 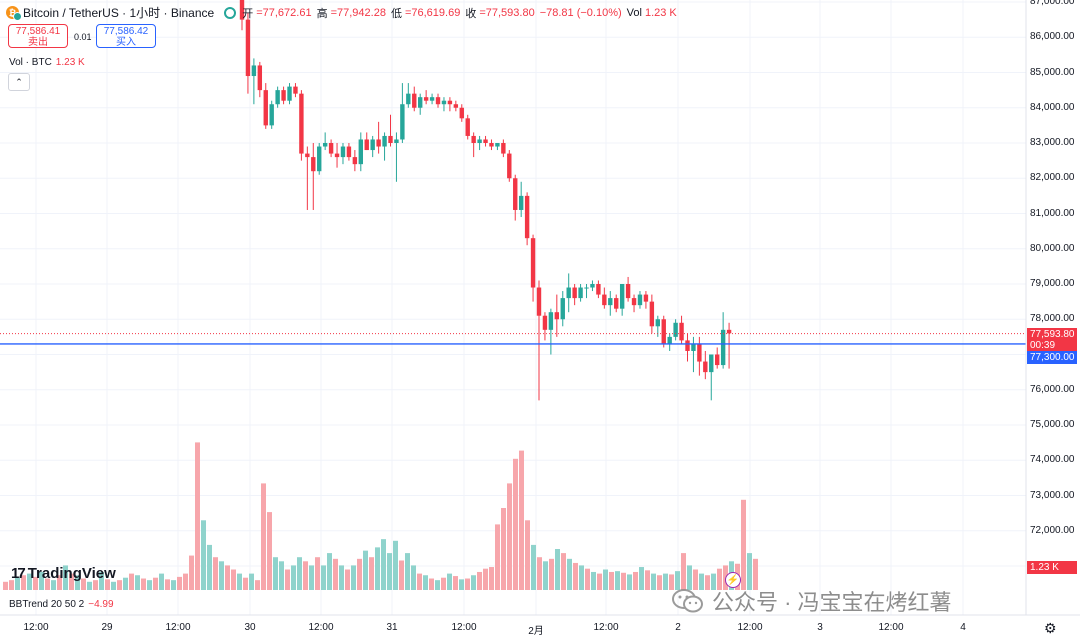 What do you see at coordinates (47, 62) in the screenshot?
I see `volume-legend: Vol · BTC 1.23 K` at bounding box center [47, 62].